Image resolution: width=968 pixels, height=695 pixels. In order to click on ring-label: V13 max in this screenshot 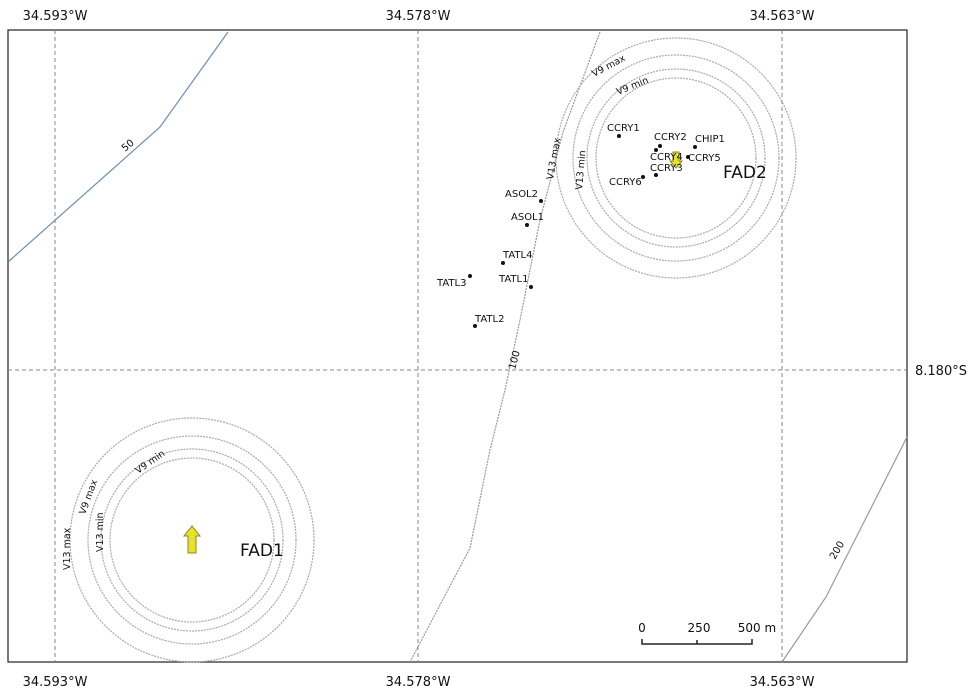, I will do `click(67, 548)`.